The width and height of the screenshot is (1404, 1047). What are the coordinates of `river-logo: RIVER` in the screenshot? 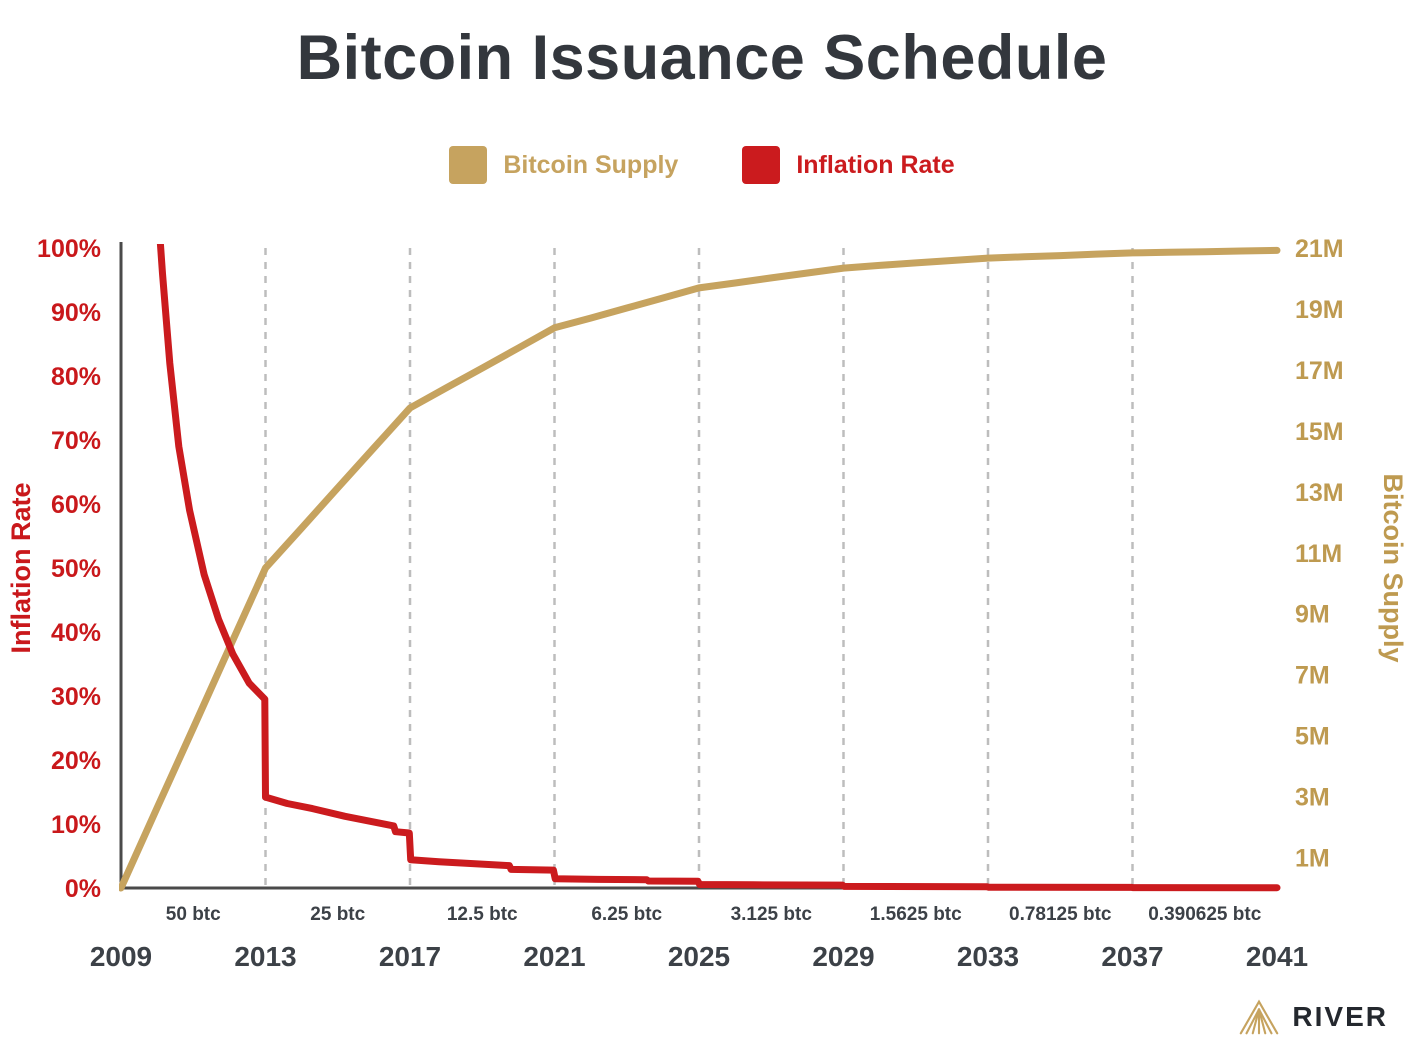 It's located at (1312, 1017).